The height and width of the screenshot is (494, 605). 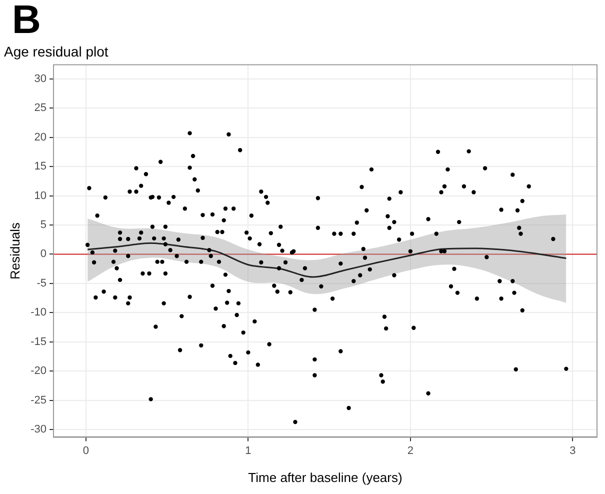 What do you see at coordinates (26, 21) in the screenshot?
I see `text: B` at bounding box center [26, 21].